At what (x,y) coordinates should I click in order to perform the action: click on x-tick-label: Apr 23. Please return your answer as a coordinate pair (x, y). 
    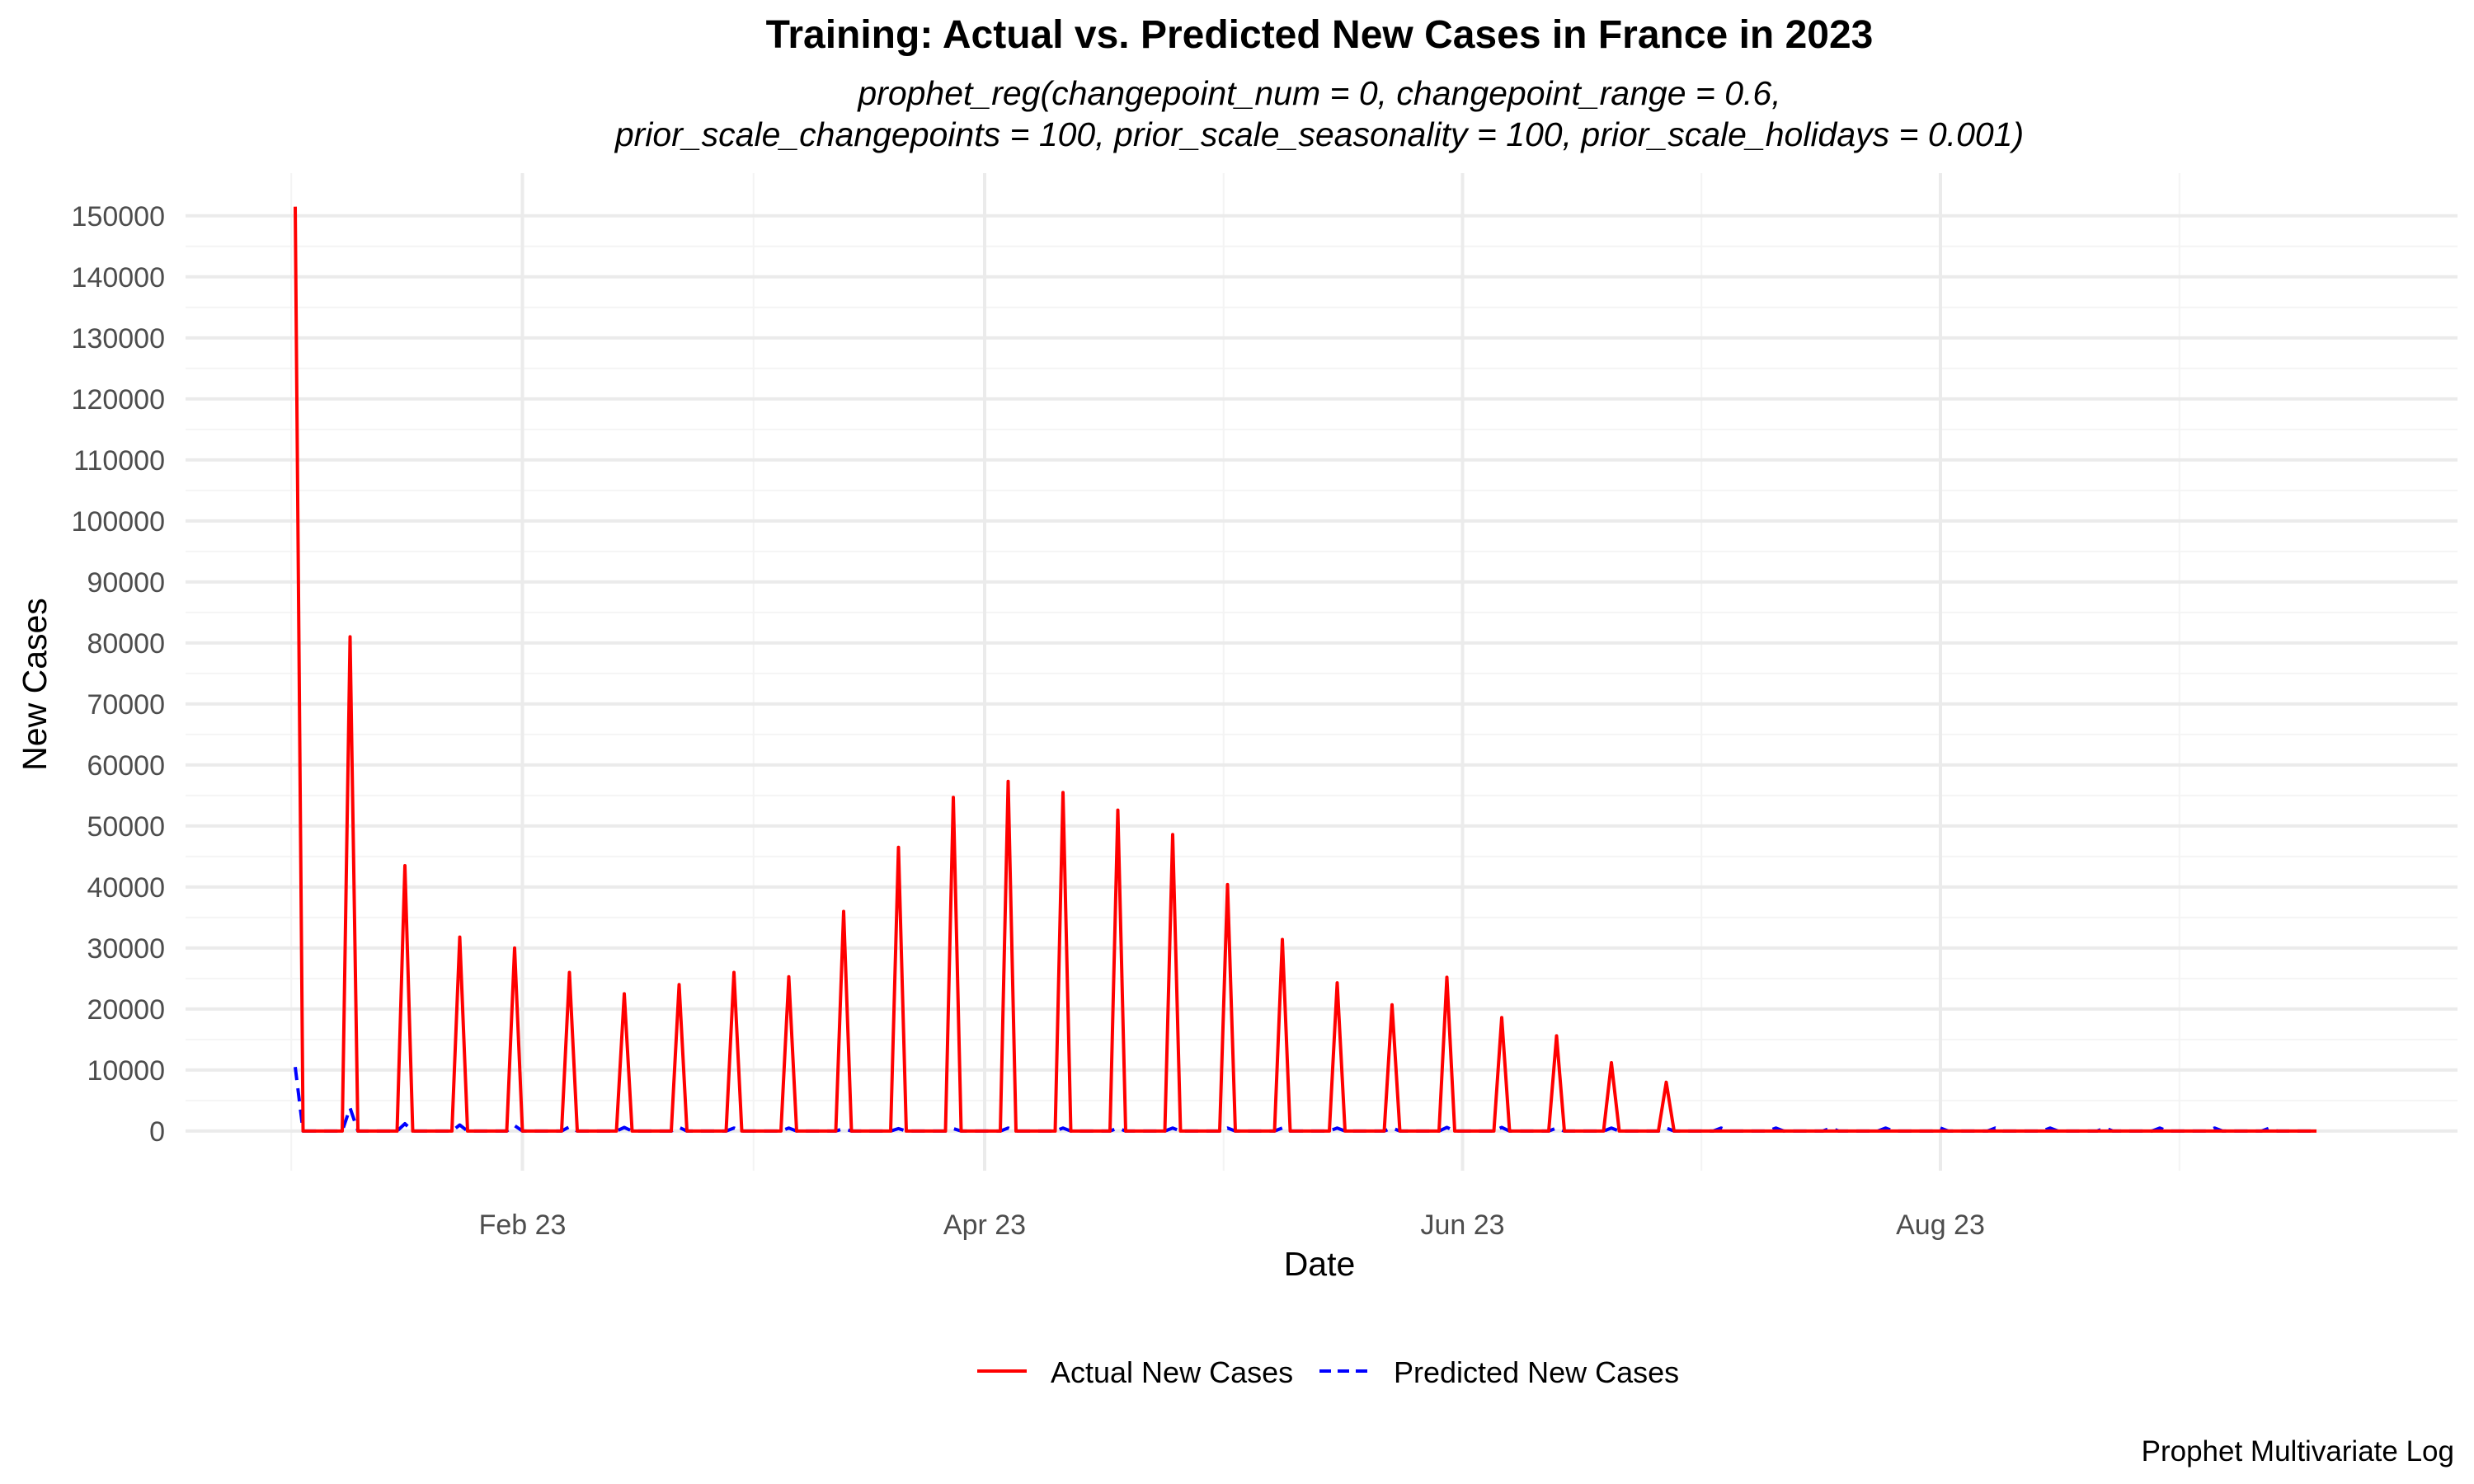
    Looking at the image, I should click on (984, 1225).